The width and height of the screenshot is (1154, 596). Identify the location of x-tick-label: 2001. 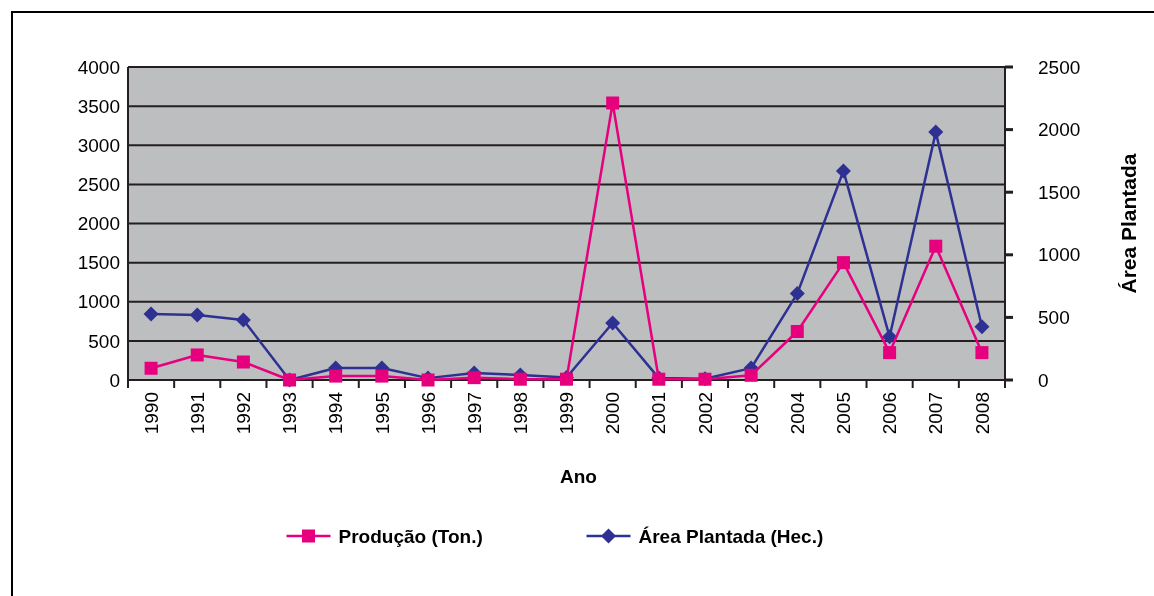
(659, 413).